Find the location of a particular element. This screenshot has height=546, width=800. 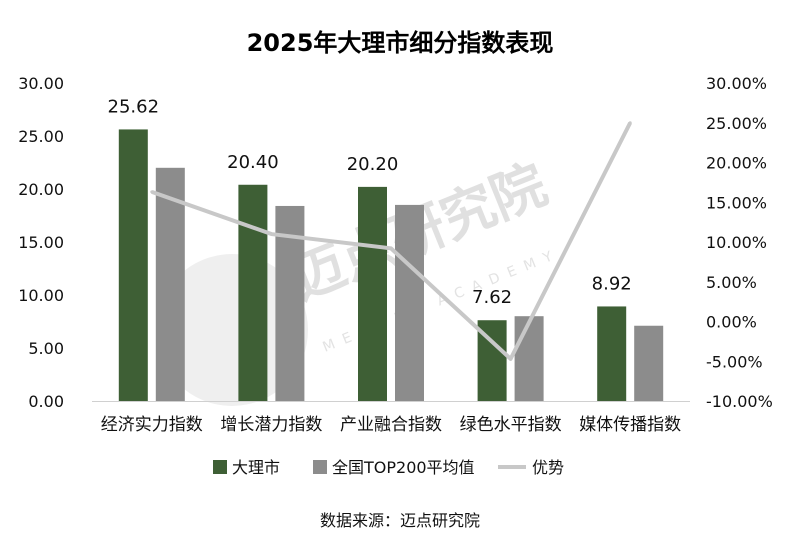

right-tick-label: 30.00% is located at coordinates (736, 83).